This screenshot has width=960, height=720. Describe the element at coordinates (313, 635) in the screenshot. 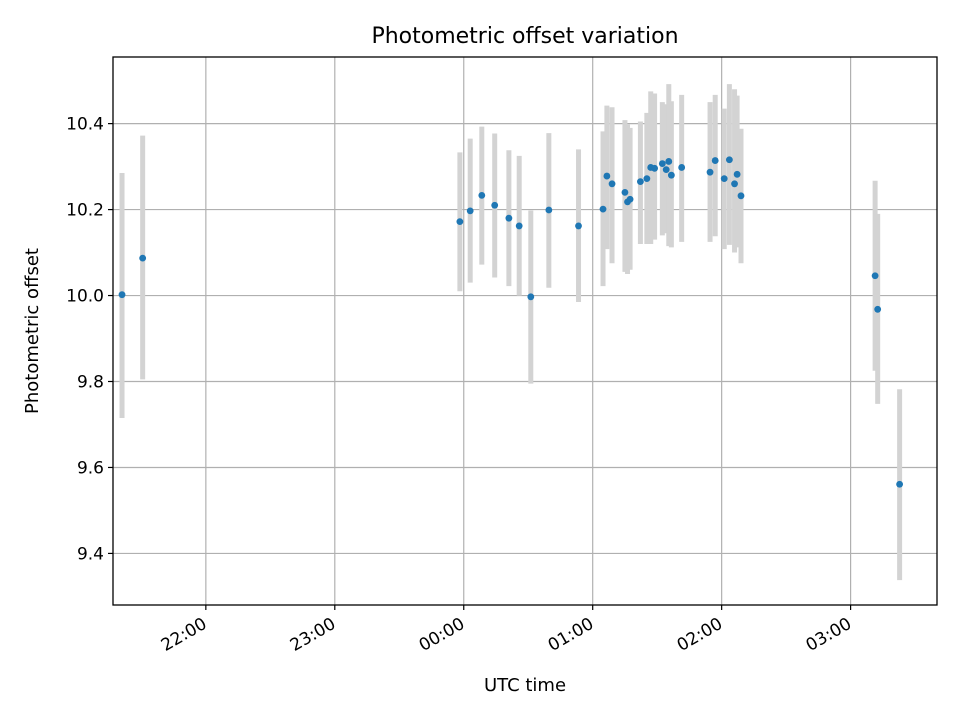

I see `x-tick-label-1: 23:00` at that location.